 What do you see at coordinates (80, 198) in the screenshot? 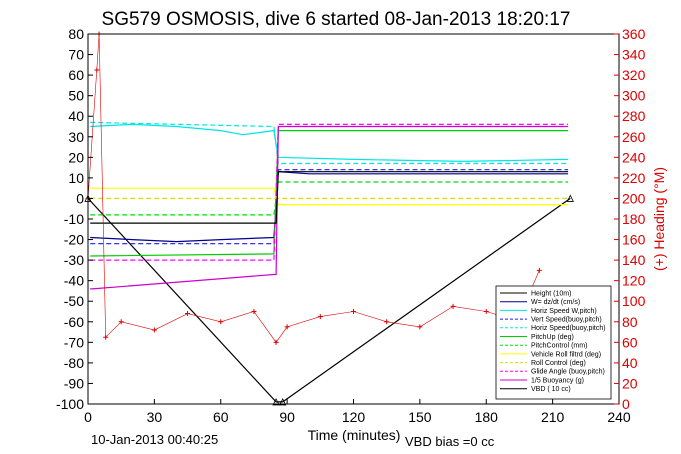
I see `y-tick-label: 0` at bounding box center [80, 198].